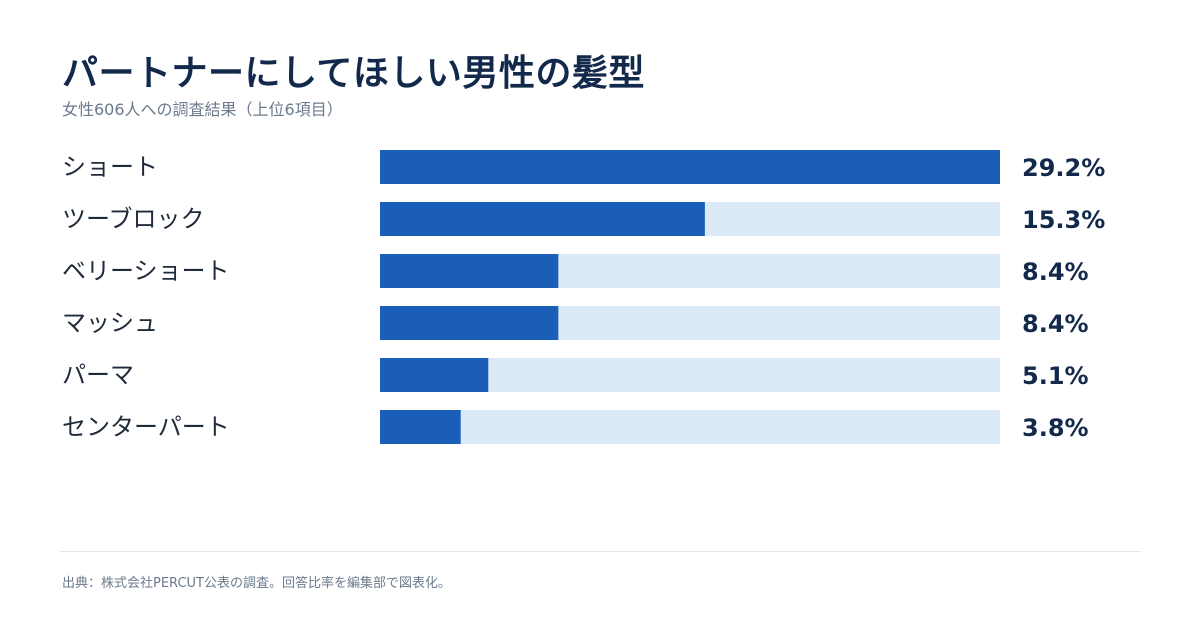 This screenshot has height=630, width=1200. What do you see at coordinates (1063, 168) in the screenshot?
I see `value-label: 29.2%` at bounding box center [1063, 168].